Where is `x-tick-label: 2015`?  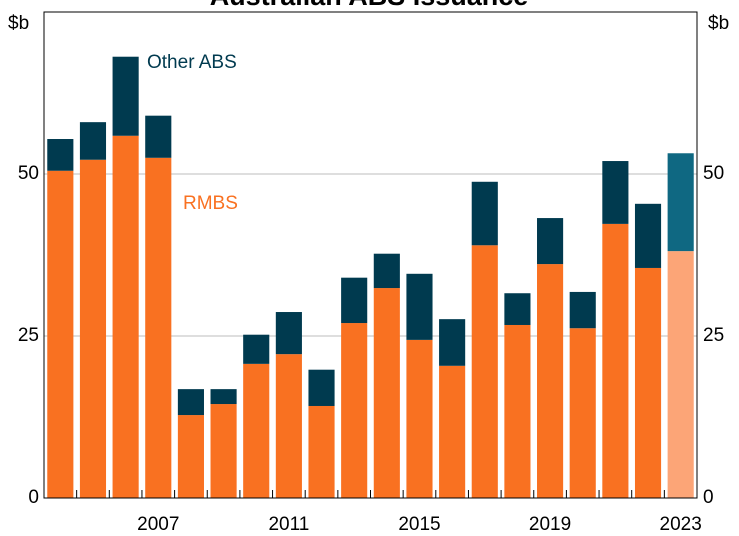
x-tick-label: 2015 is located at coordinates (419, 524).